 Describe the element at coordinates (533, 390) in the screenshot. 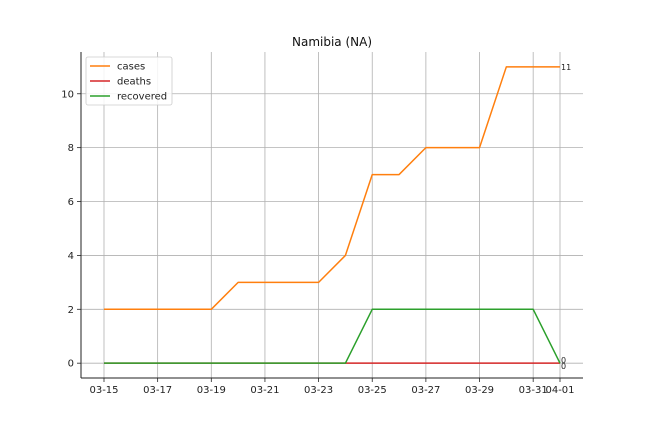

I see `x-tick-label: 03-31` at that location.